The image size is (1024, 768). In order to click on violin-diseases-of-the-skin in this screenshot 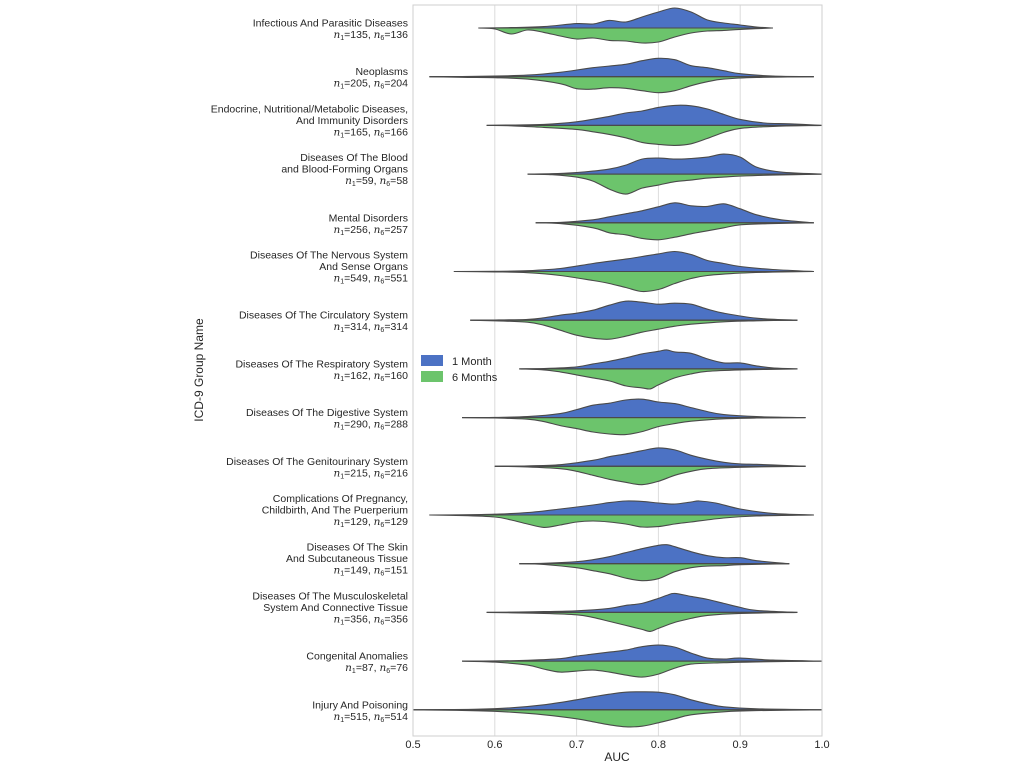, I will do `click(654, 563)`.